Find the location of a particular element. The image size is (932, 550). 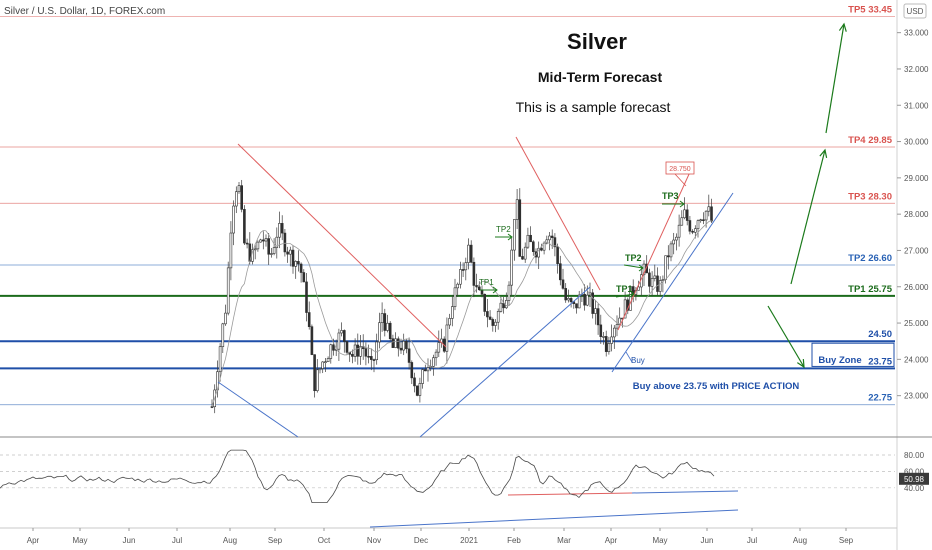

rsi-current-label: 50.98 is located at coordinates (914, 479).